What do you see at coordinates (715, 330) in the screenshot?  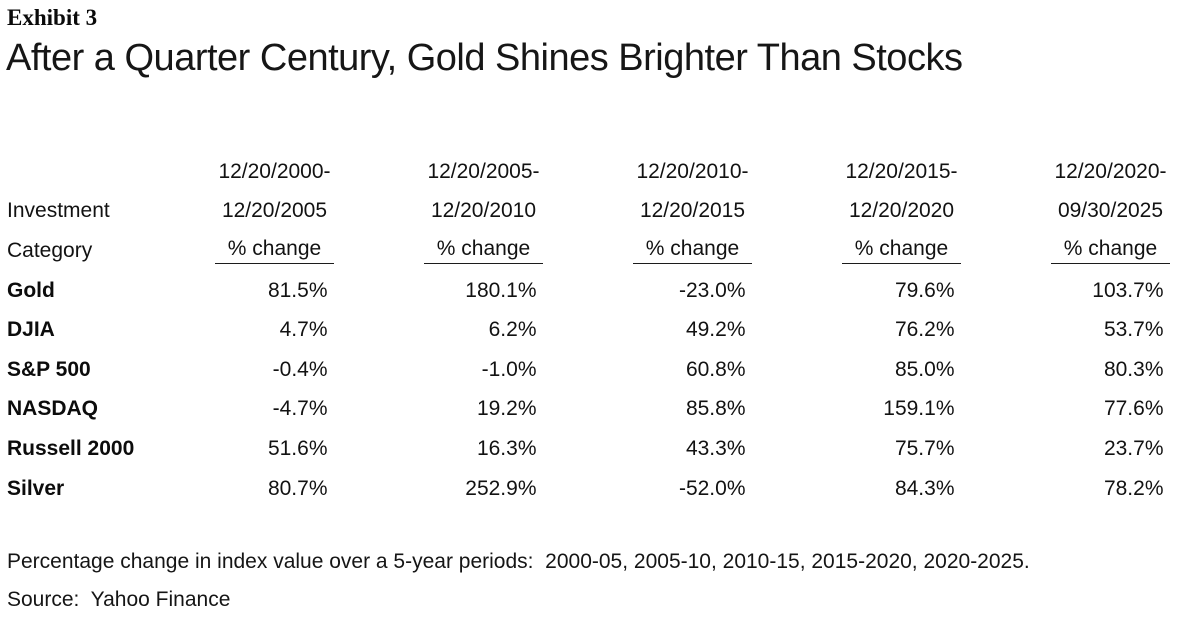 I see `value-cell: 49.2%` at bounding box center [715, 330].